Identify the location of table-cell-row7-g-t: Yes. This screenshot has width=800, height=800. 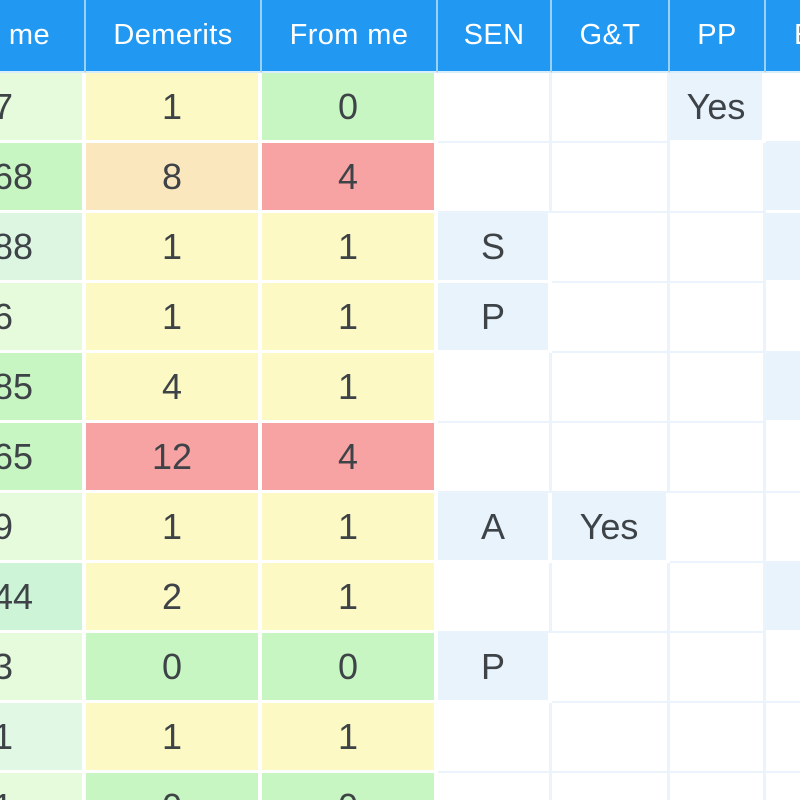
(611, 528).